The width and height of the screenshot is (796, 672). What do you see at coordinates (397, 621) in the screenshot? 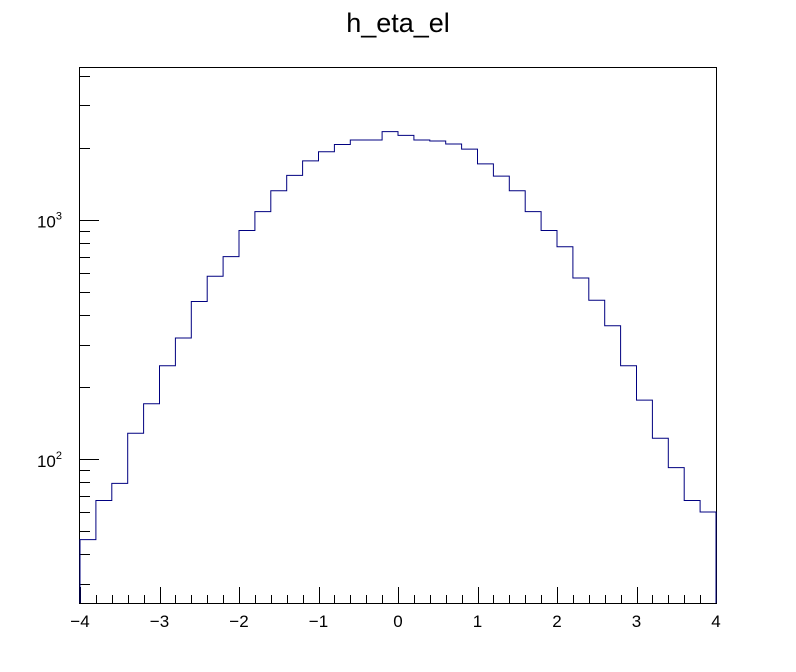
I see `x-tick-label: 0` at bounding box center [397, 621].